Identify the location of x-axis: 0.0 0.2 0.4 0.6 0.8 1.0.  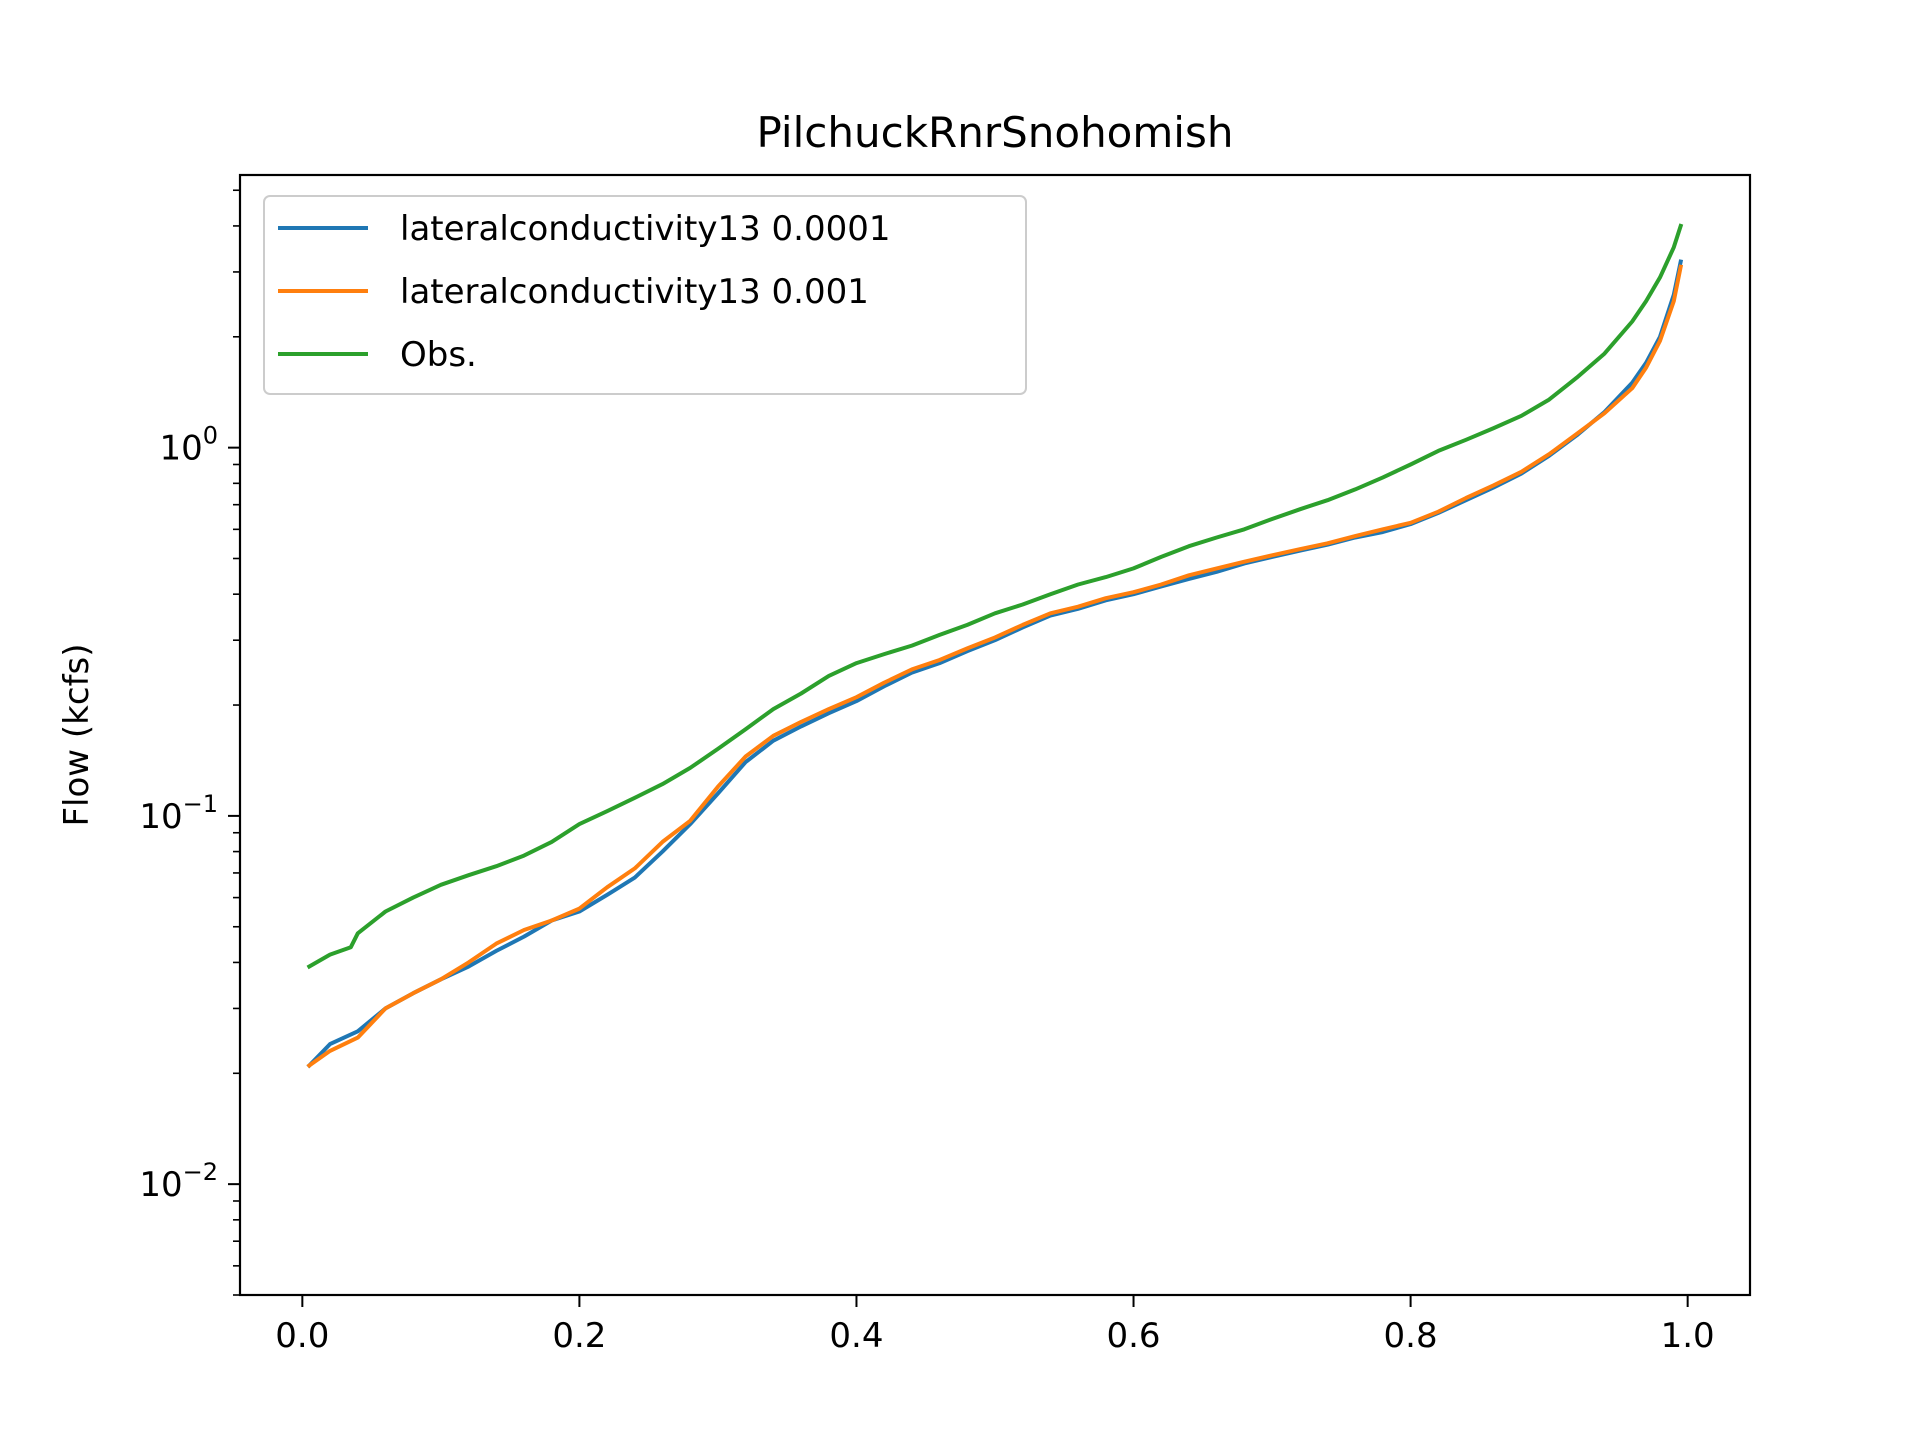
(995, 1325).